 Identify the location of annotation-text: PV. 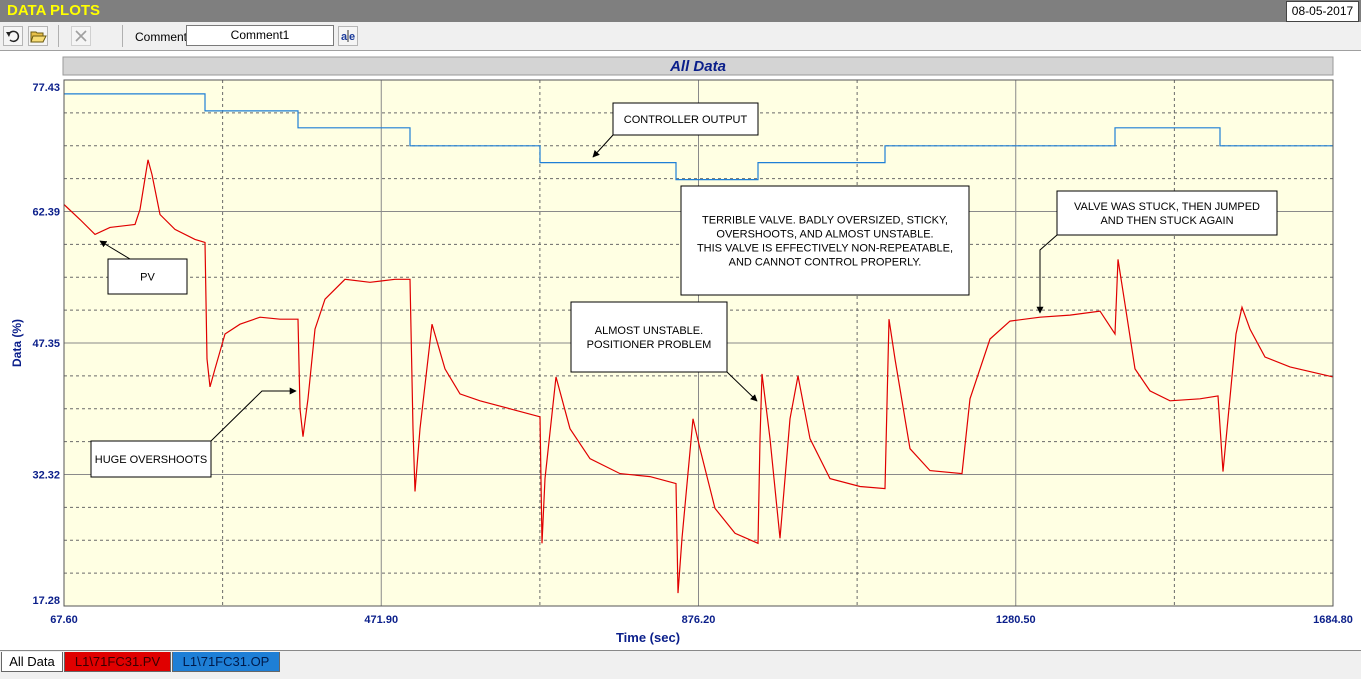
(147, 278).